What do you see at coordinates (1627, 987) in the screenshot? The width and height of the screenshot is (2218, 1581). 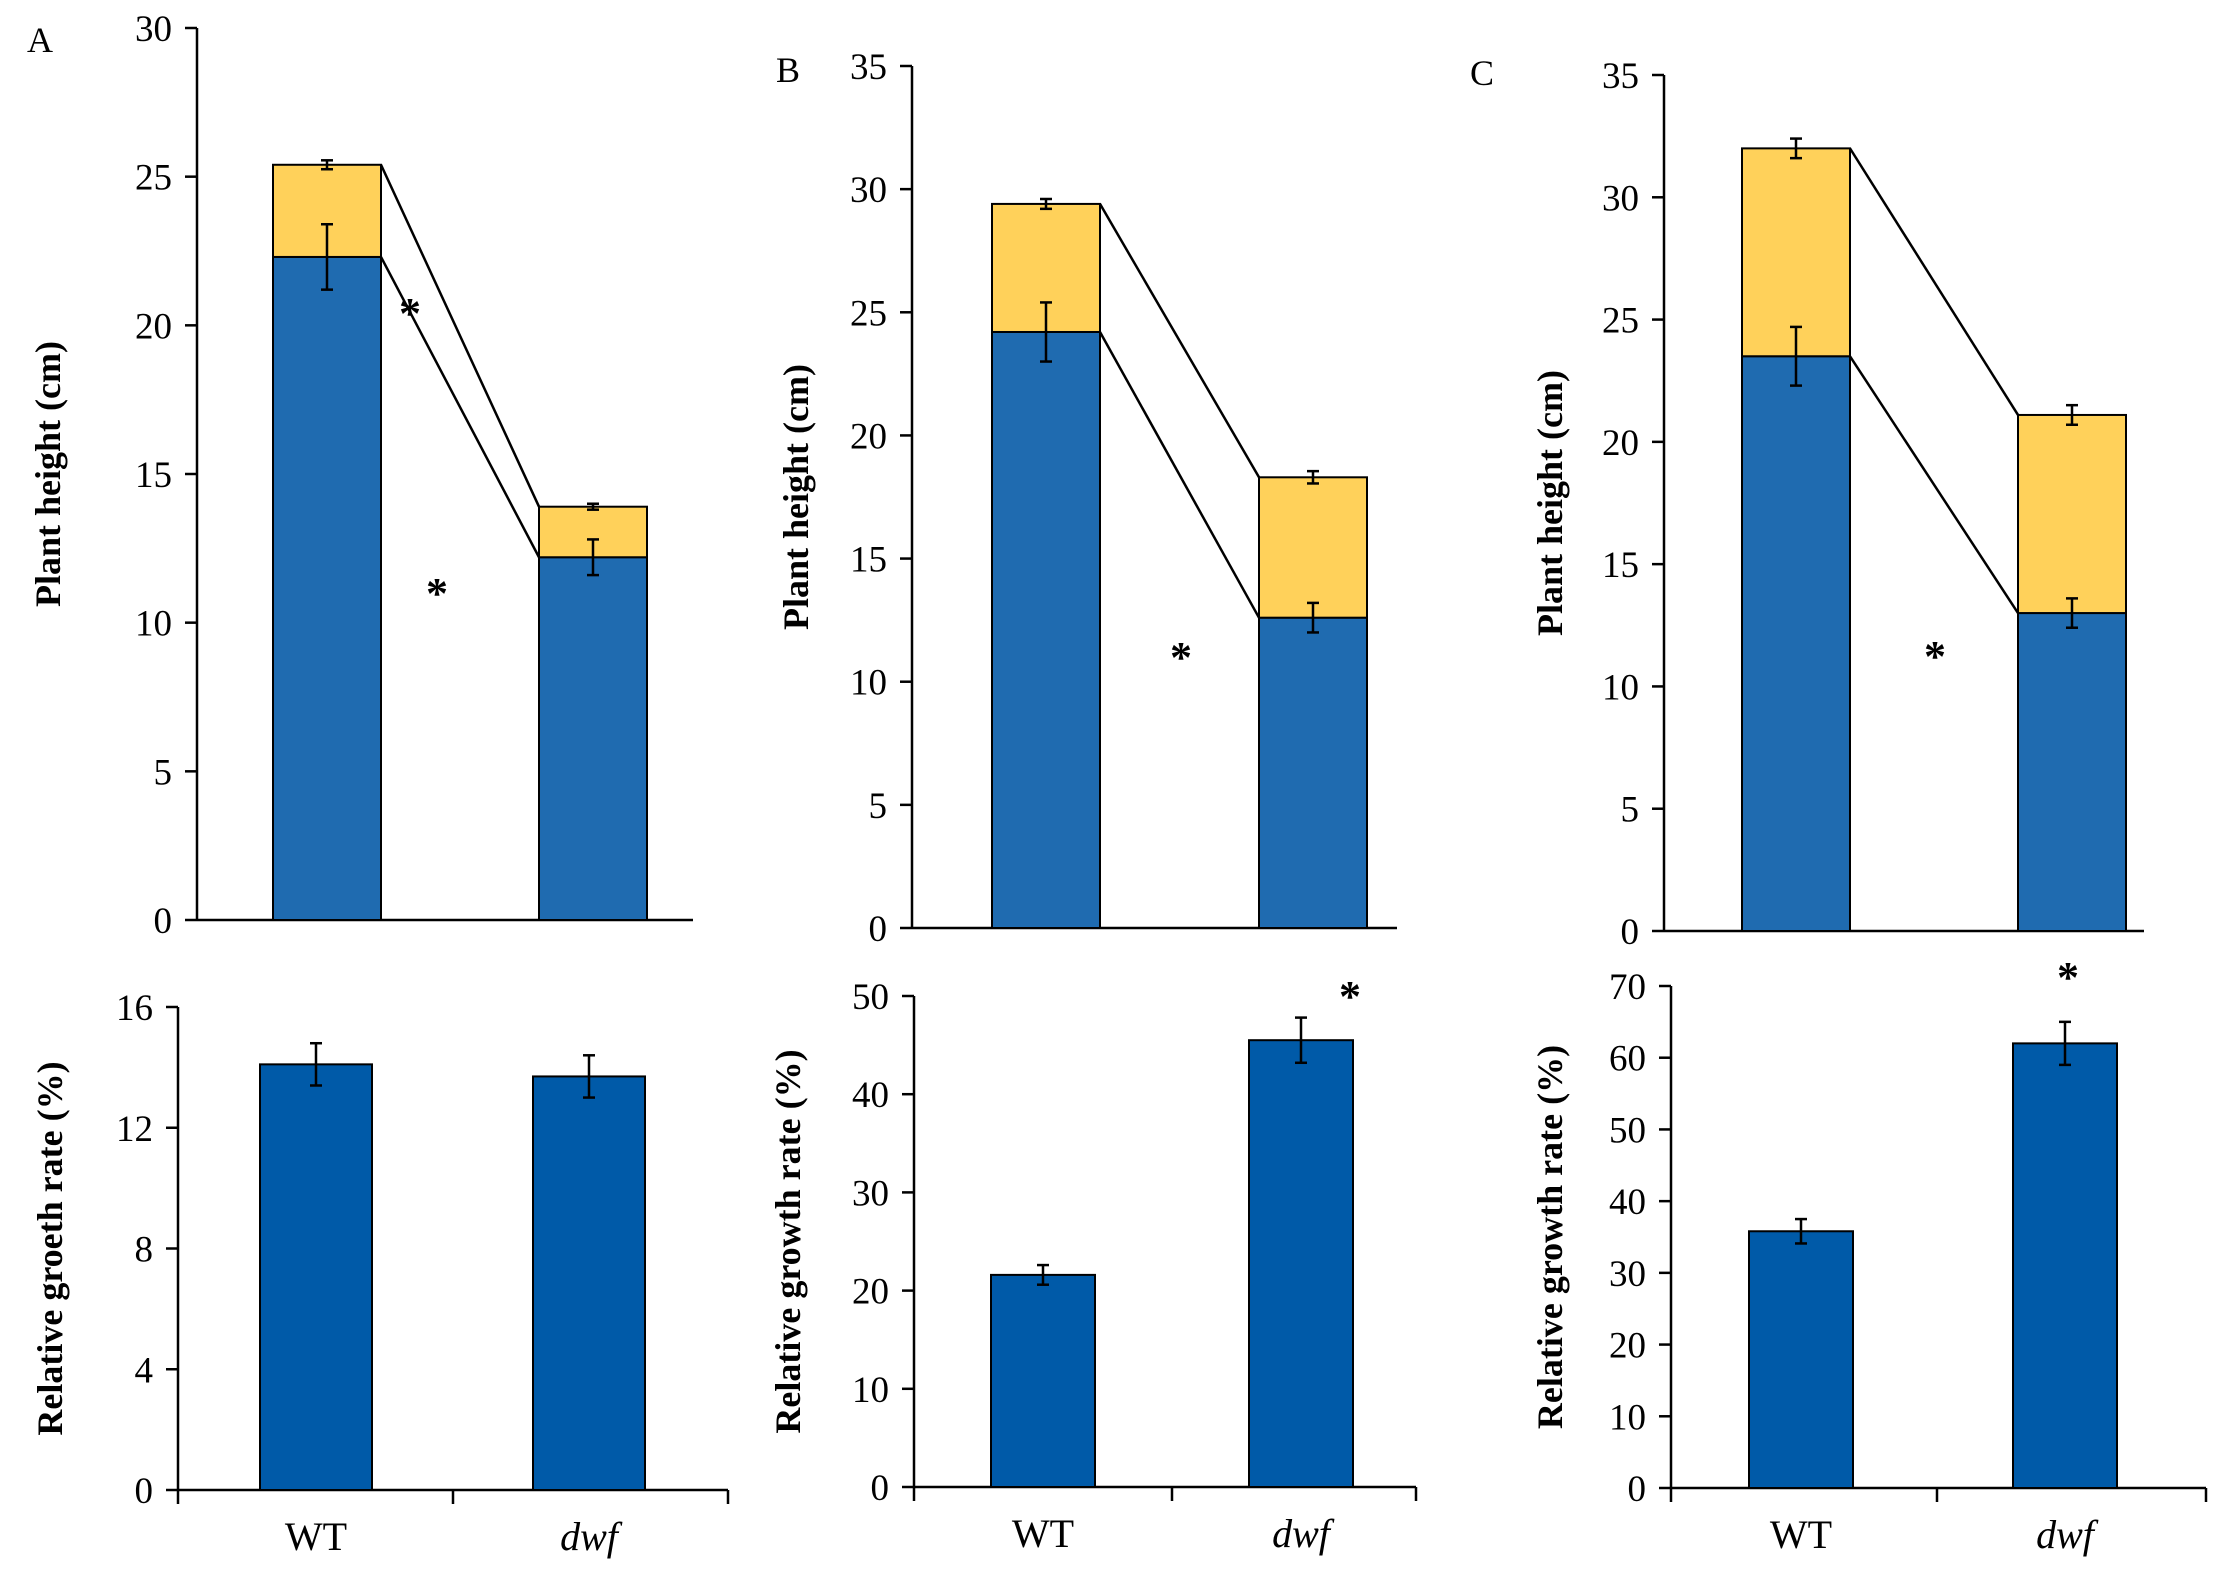 I see `y-tick-label: 70` at bounding box center [1627, 987].